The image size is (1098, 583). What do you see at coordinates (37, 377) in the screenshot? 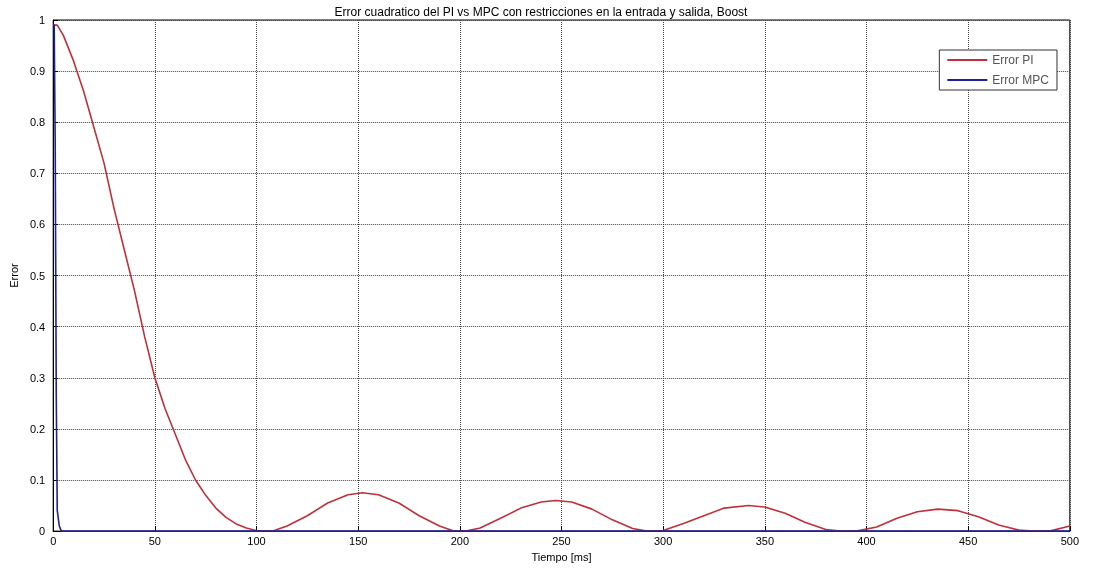
I see `y-tick-label: 0.3` at bounding box center [37, 377].